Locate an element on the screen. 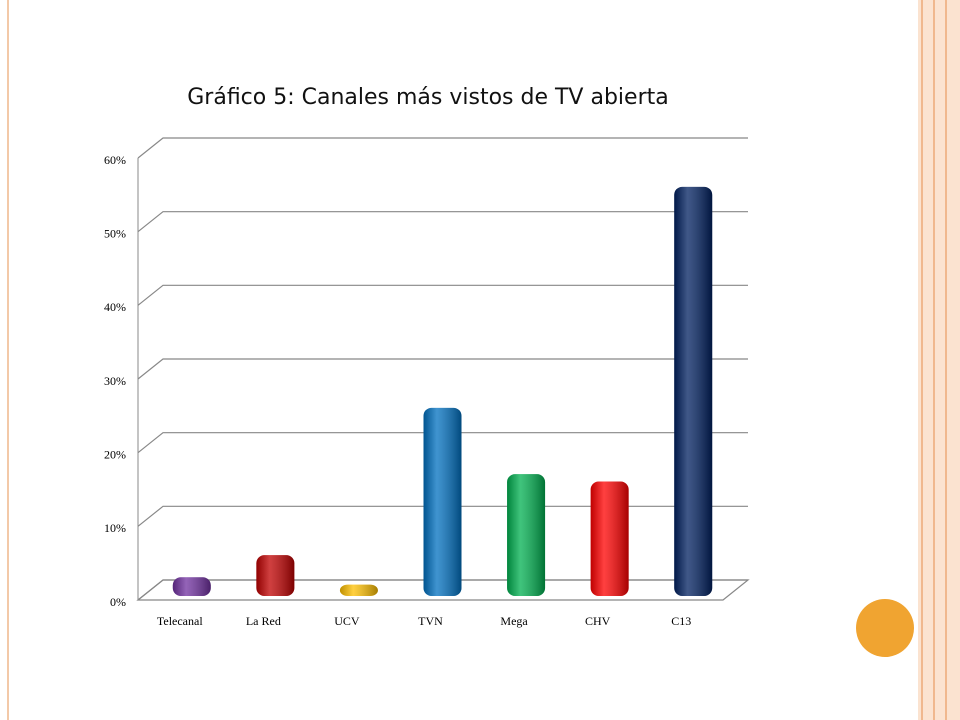 This screenshot has height=720, width=960. x-tick-label: Telecanal is located at coordinates (180, 621).